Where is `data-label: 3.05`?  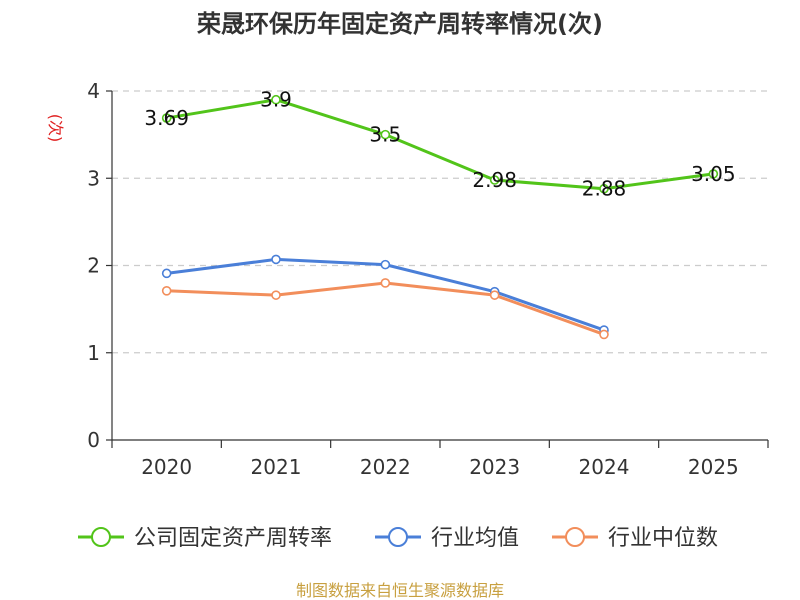 data-label: 3.05 is located at coordinates (713, 174).